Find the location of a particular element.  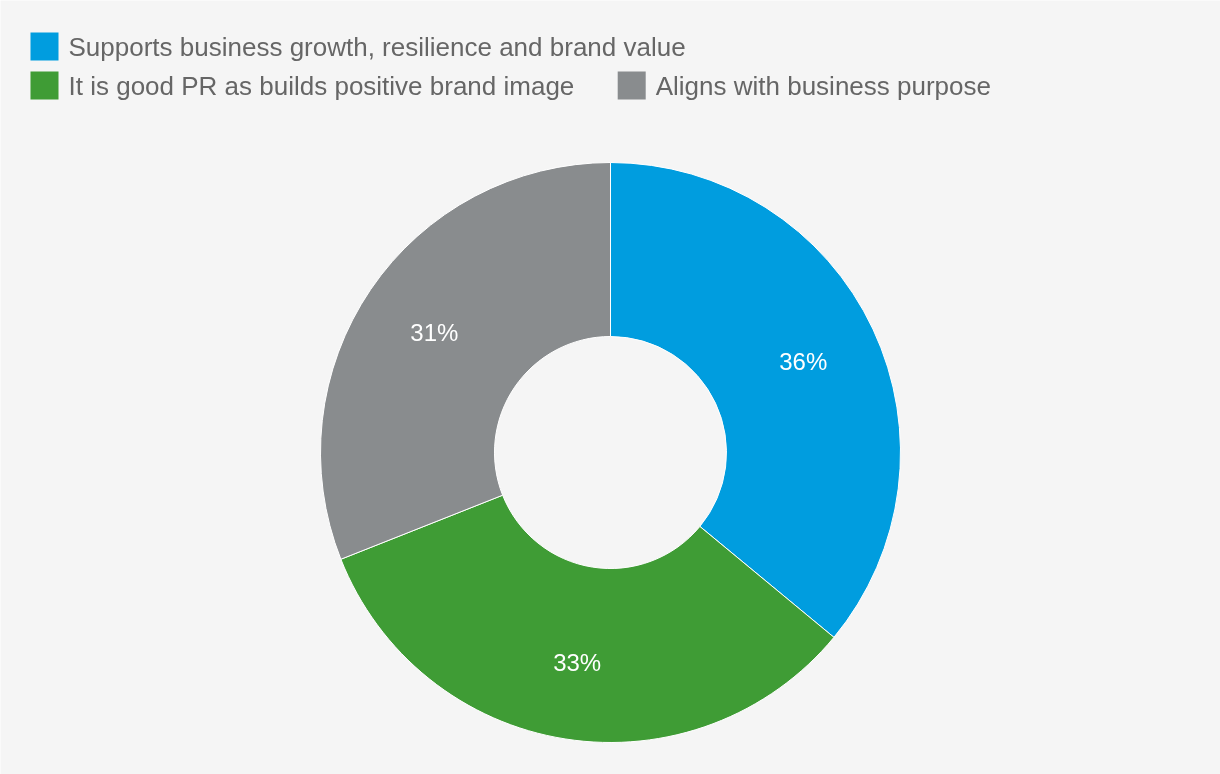

legend-label: It is good PR as builds positive brand image is located at coordinates (321, 85).